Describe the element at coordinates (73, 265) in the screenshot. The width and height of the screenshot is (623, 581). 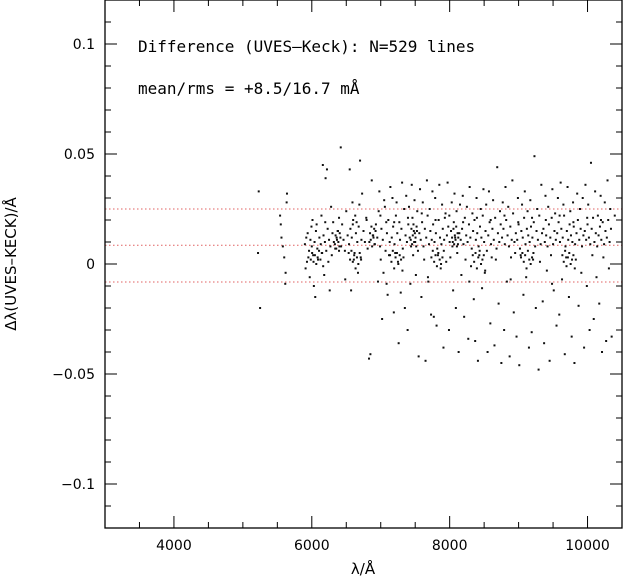
I see `y-tick-labels: −0.1 −0.05 0 0.05 0.1` at that location.